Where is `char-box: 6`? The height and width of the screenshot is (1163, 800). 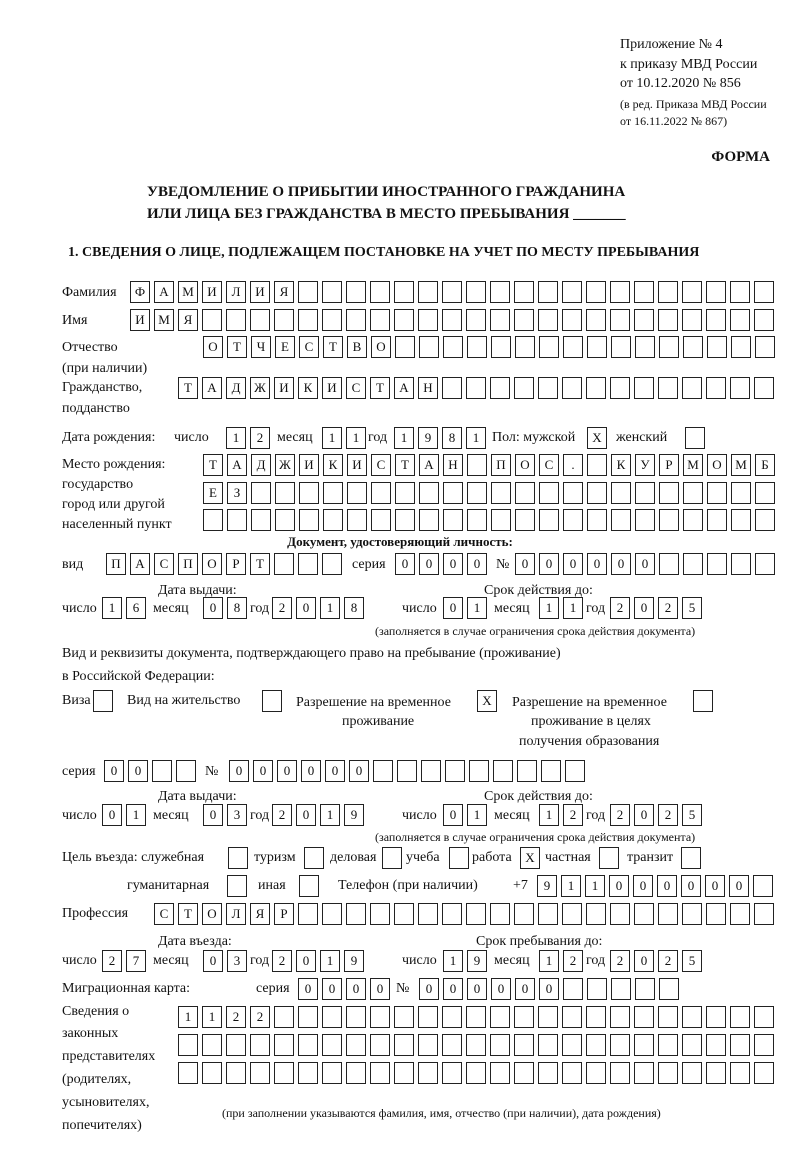 char-box: 6 is located at coordinates (136, 608).